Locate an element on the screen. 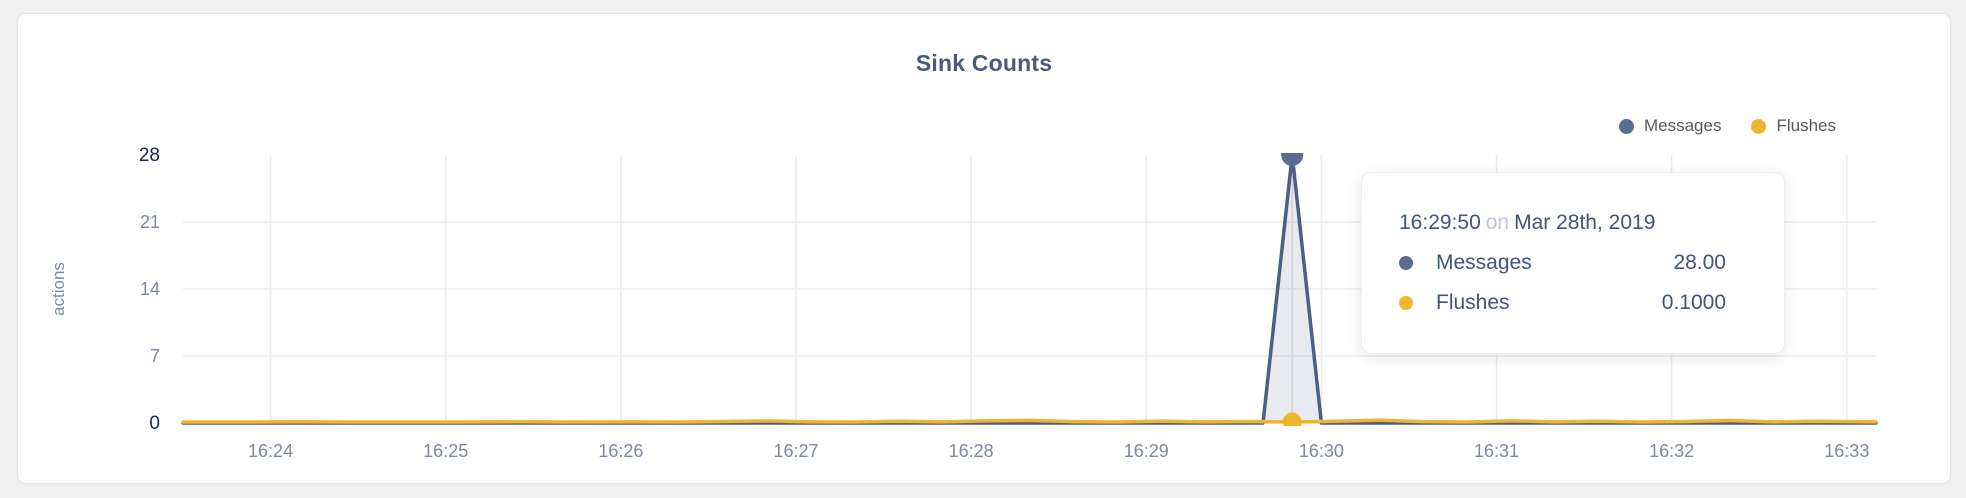 Image resolution: width=1966 pixels, height=498 pixels. legend-label-flushes: Flushes is located at coordinates (1806, 125).